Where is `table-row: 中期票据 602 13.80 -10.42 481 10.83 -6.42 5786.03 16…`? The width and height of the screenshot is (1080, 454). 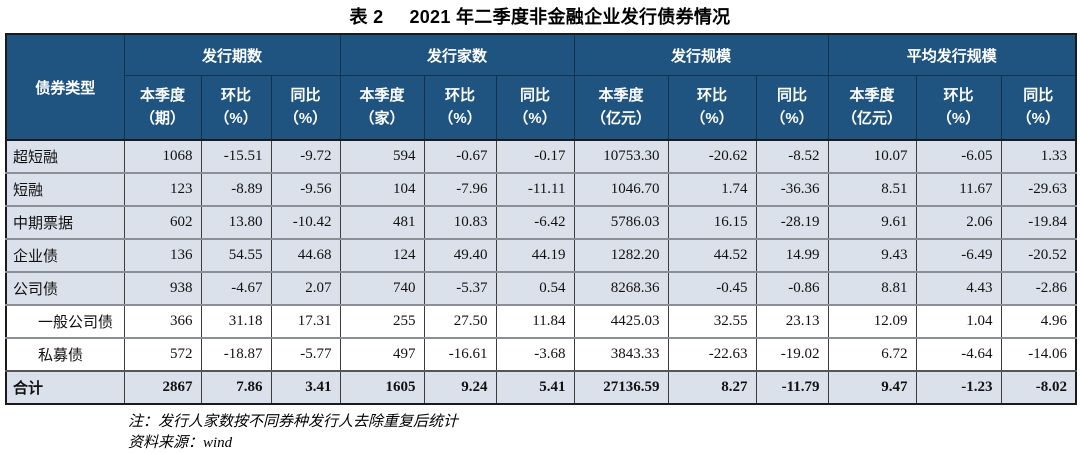 table-row: 中期票据 602 13.80 -10.42 481 10.83 -6.42 5786.03 16… is located at coordinates (541, 222).